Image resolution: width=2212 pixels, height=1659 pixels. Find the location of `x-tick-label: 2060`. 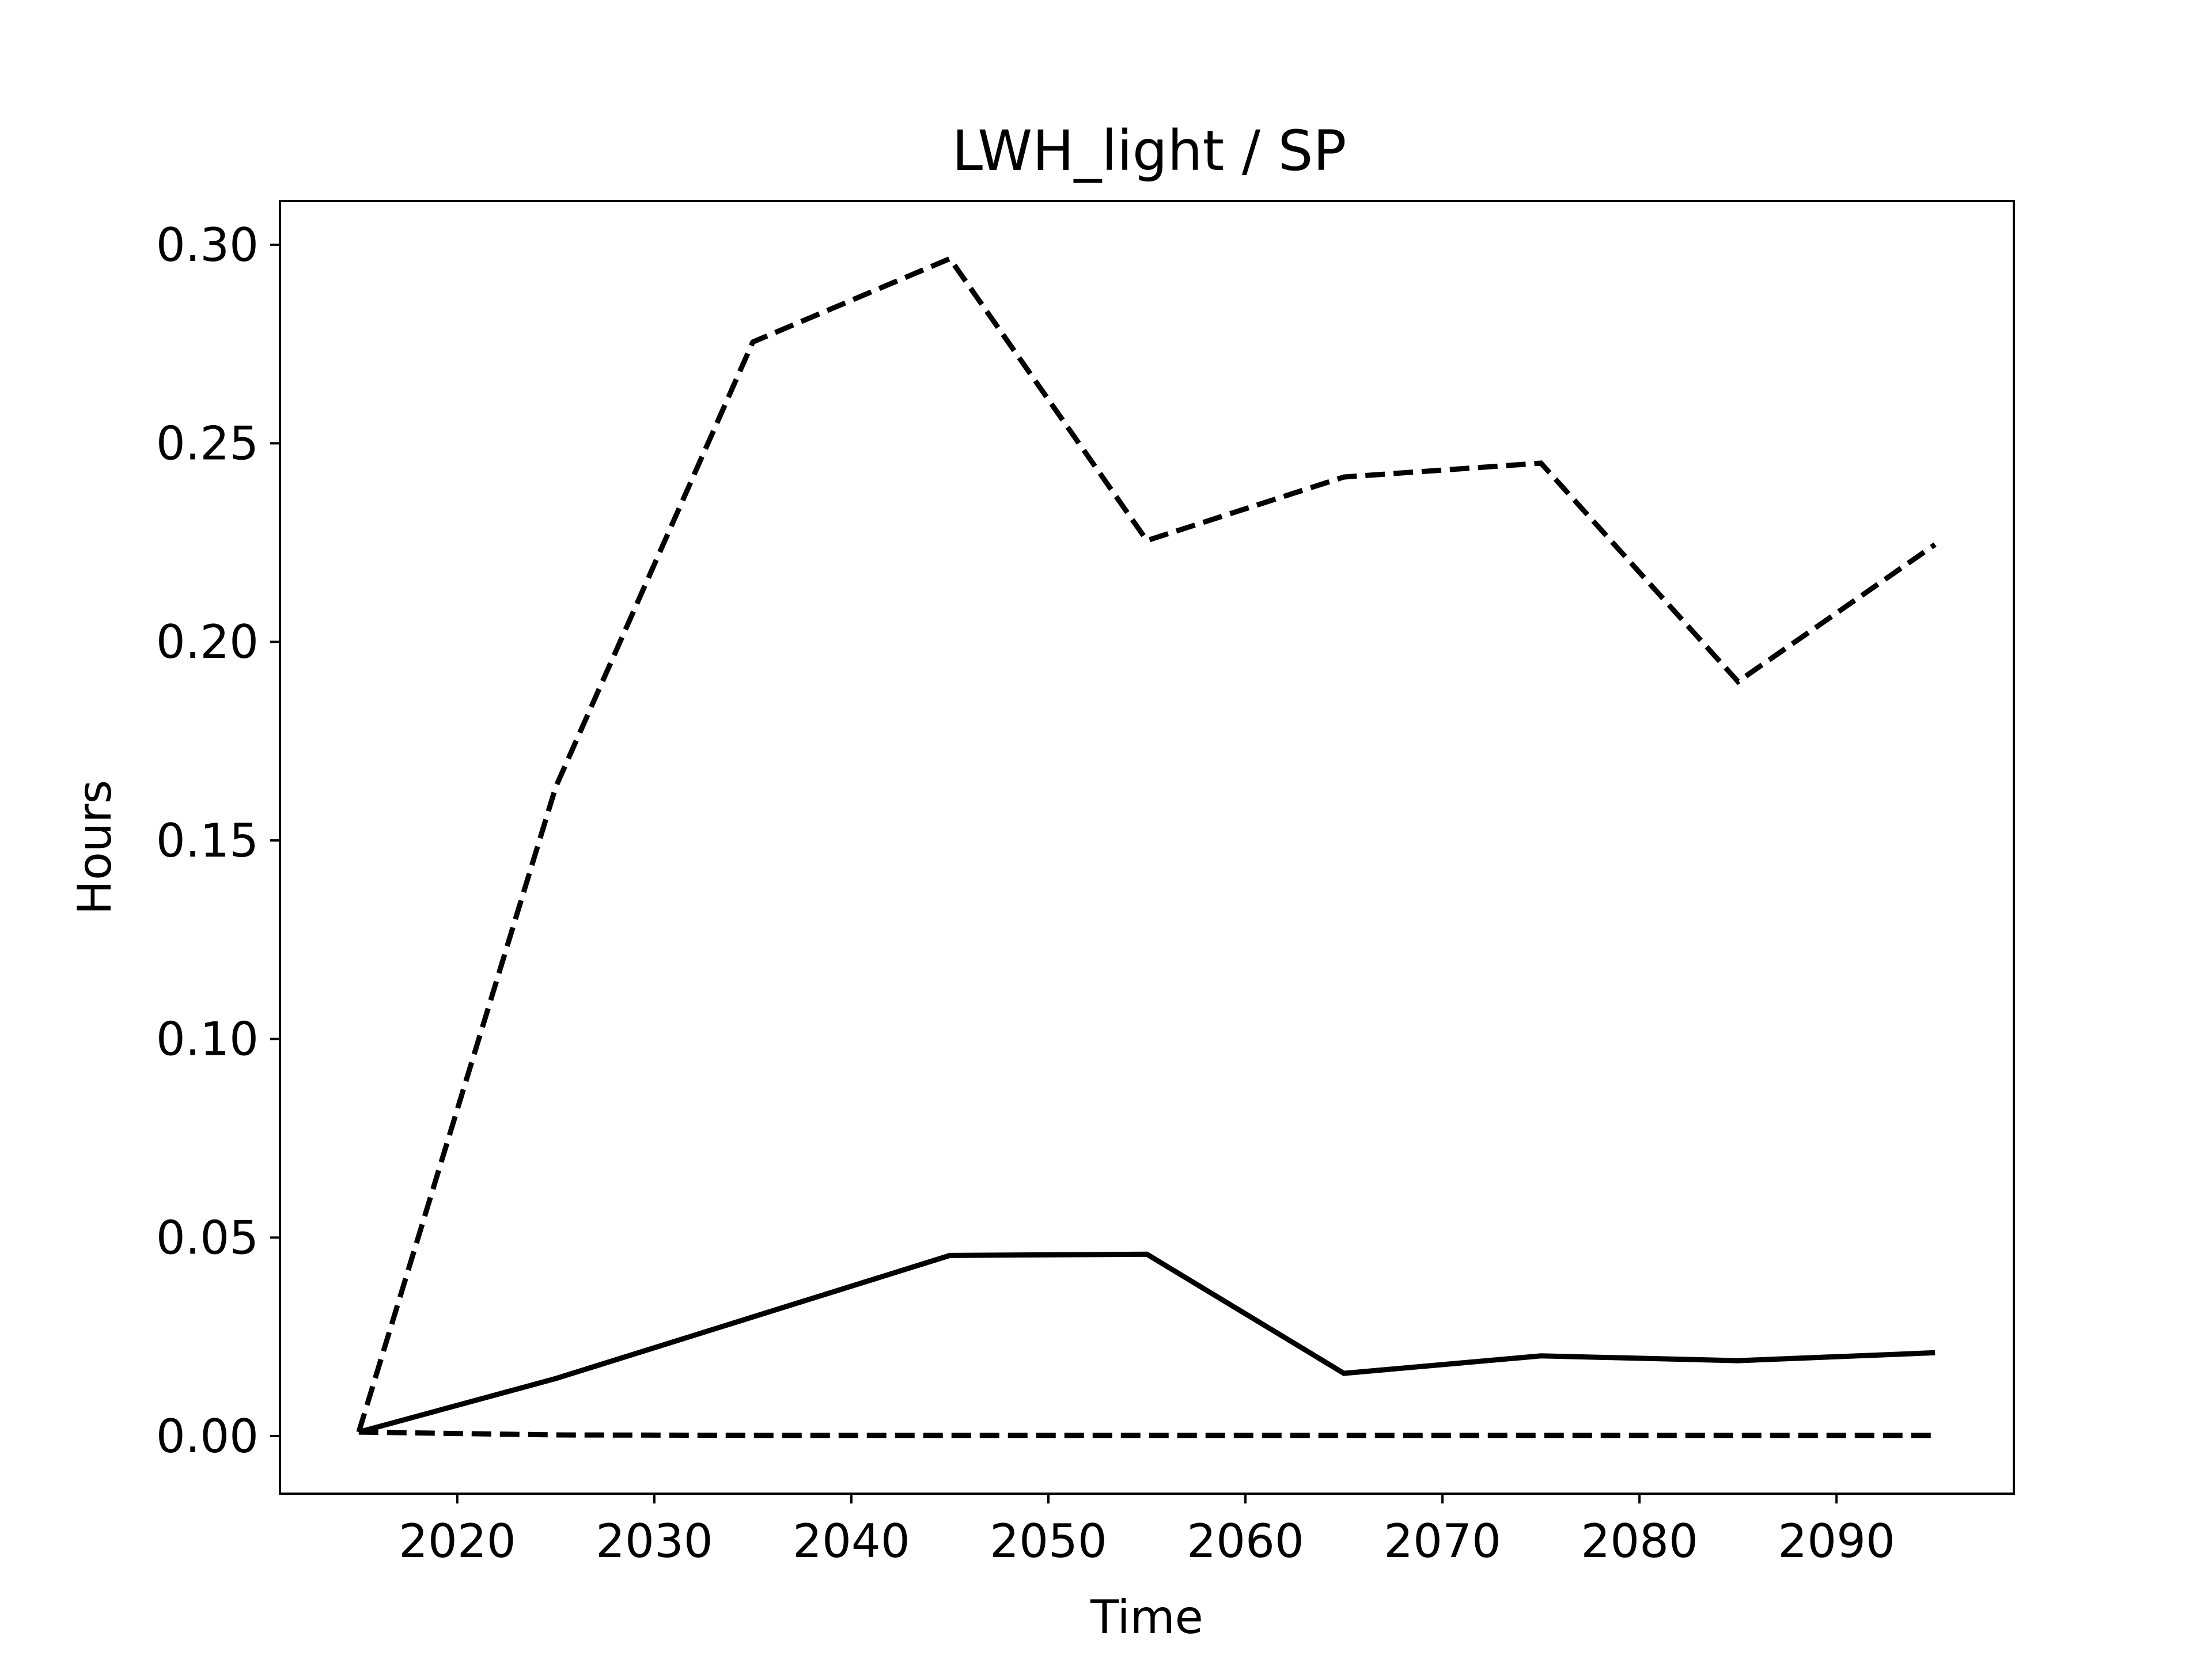

x-tick-label: 2060 is located at coordinates (1245, 1541).